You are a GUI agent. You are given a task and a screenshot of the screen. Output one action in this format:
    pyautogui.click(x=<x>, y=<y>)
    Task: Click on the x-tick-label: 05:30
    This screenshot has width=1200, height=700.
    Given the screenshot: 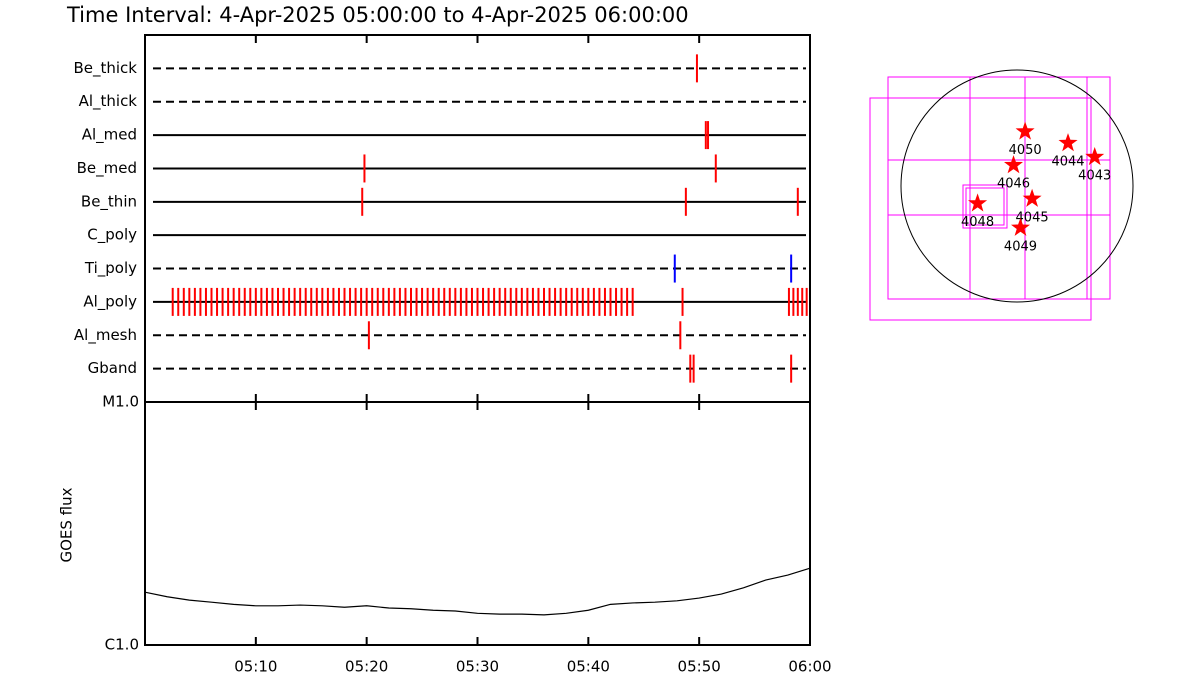 What is the action you would take?
    pyautogui.click(x=477, y=667)
    